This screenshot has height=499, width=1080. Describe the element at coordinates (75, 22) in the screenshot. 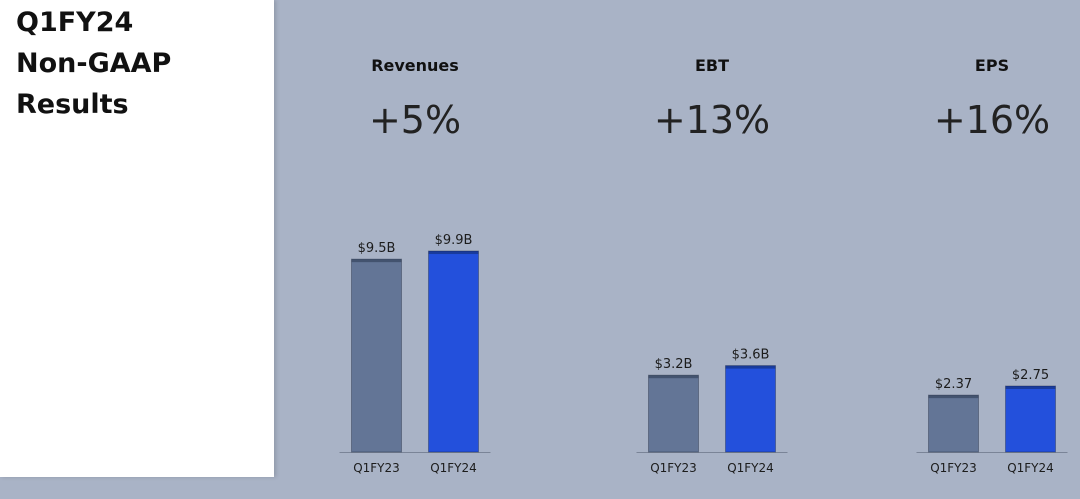

I see `slide-title-line: Q1FY24` at that location.